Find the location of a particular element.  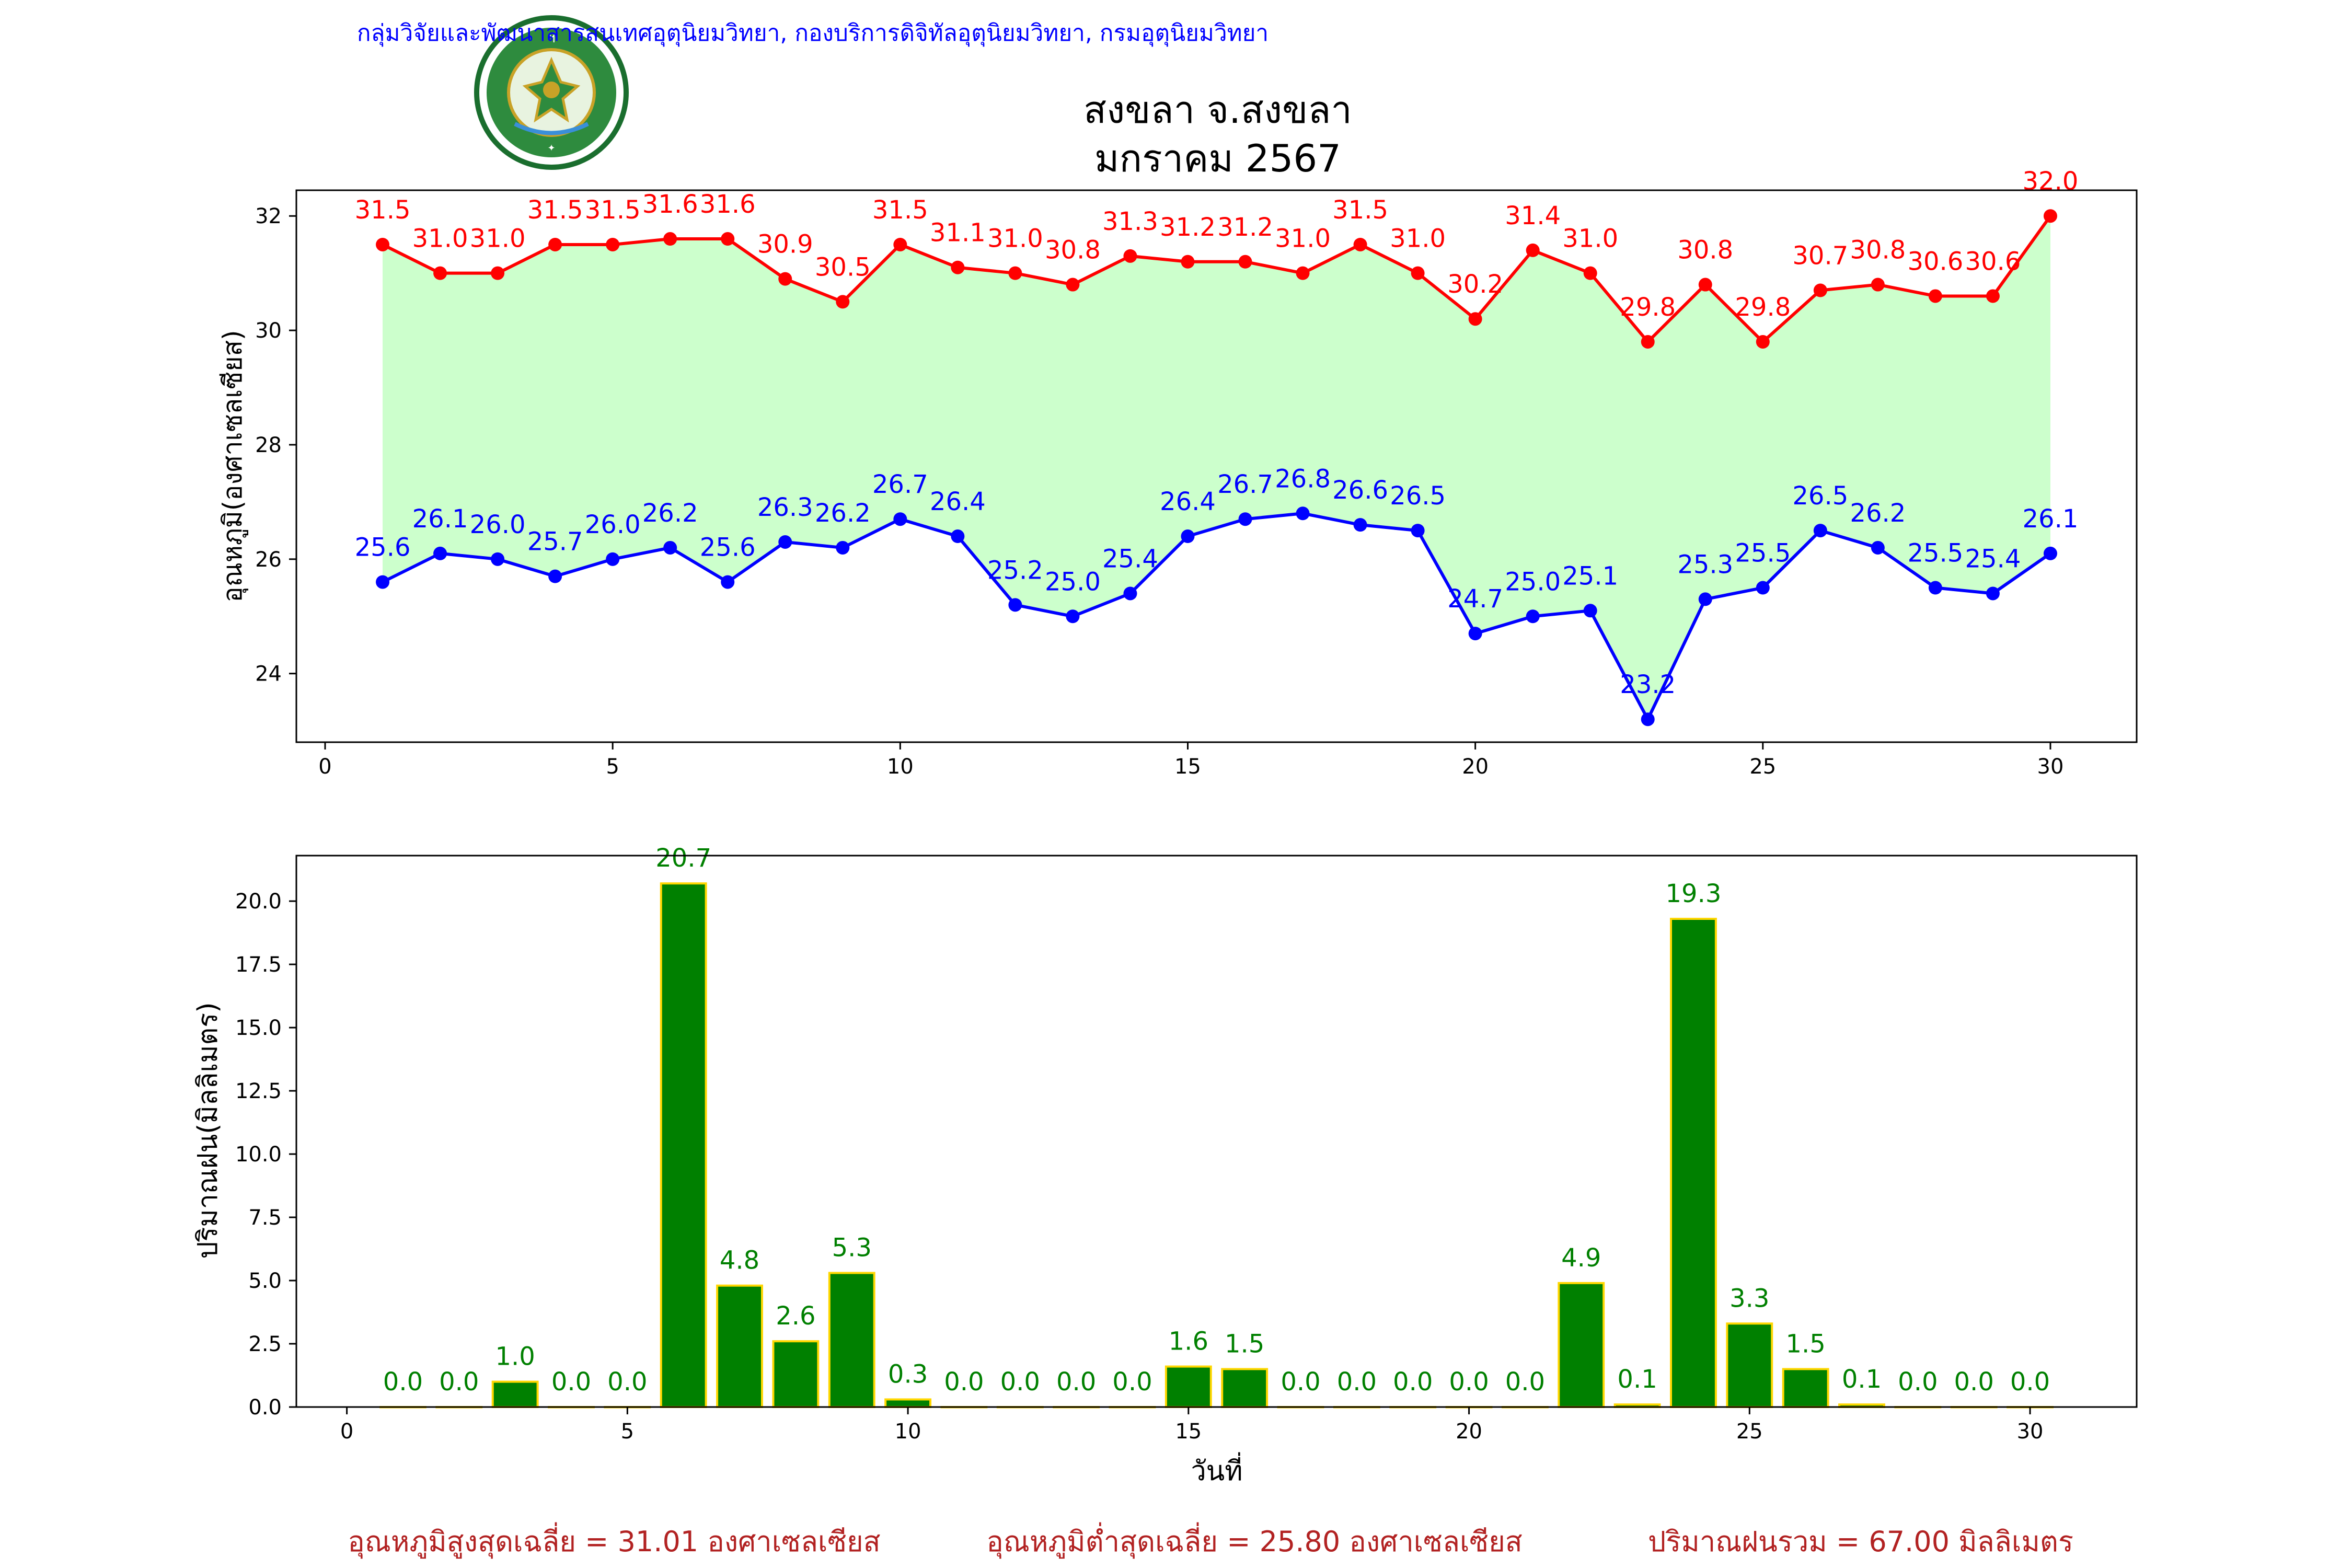

rainfall-label-day-8: 2.6 is located at coordinates (795, 1316).